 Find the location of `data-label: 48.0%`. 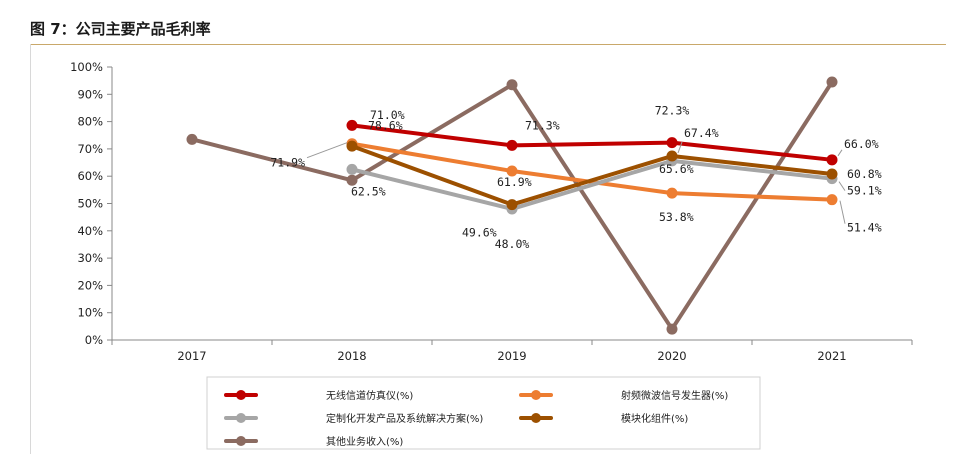

data-label: 48.0% is located at coordinates (512, 244).